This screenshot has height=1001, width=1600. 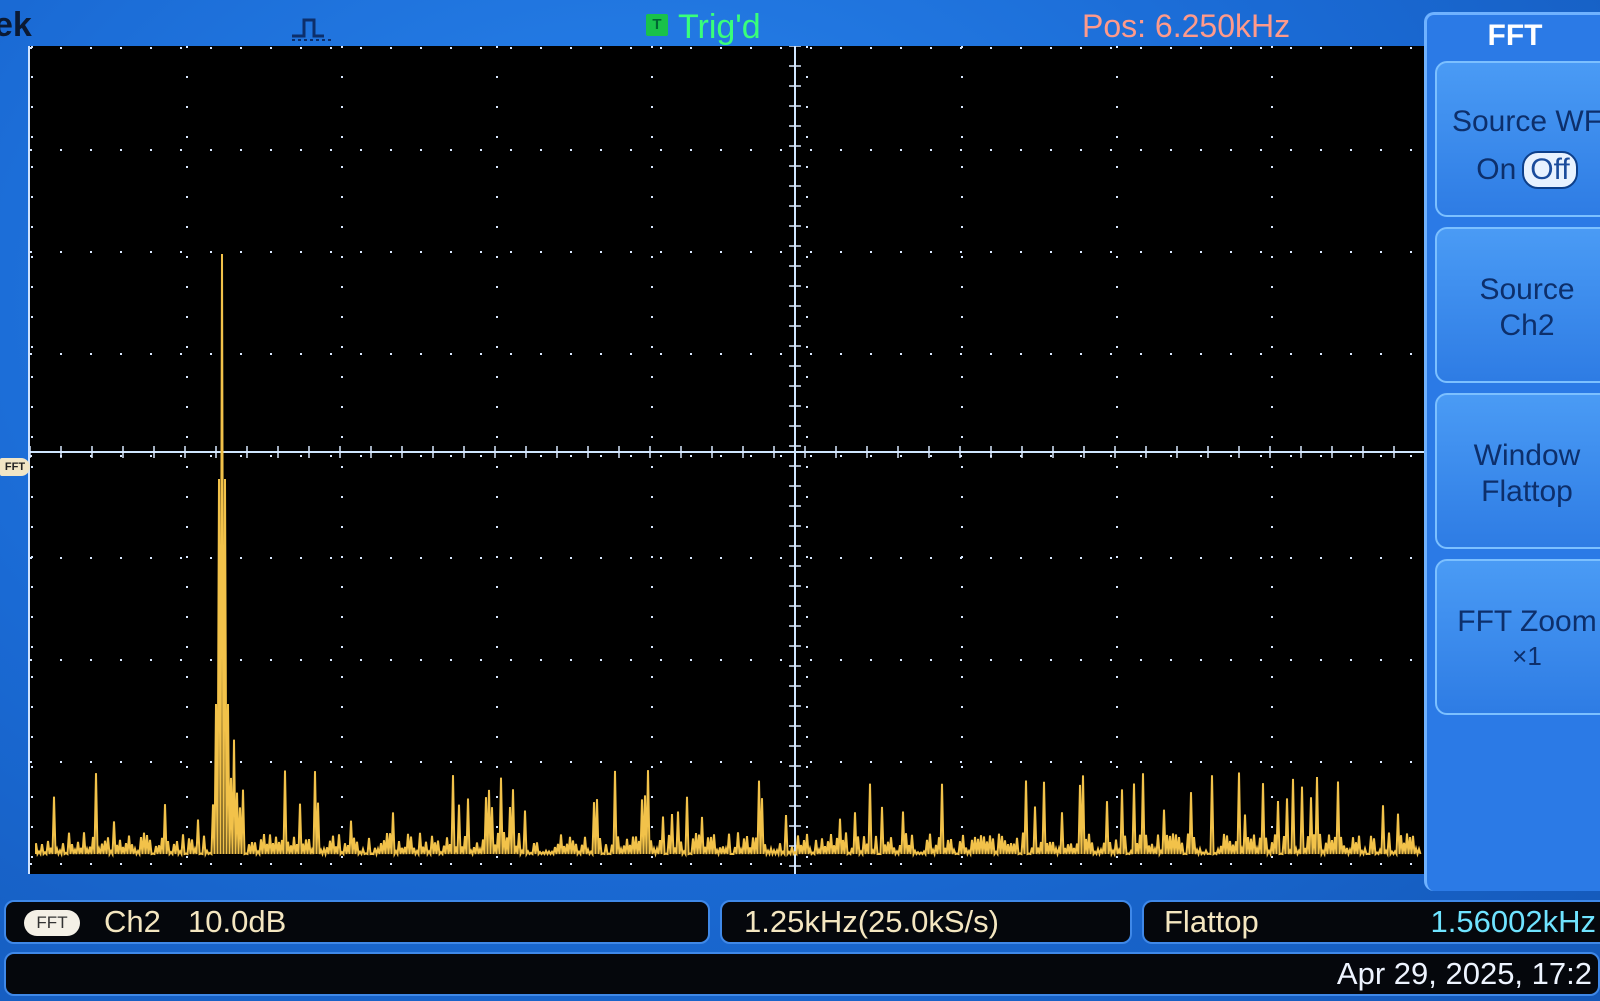 What do you see at coordinates (1515, 35) in the screenshot?
I see `menu-title: FFT` at bounding box center [1515, 35].